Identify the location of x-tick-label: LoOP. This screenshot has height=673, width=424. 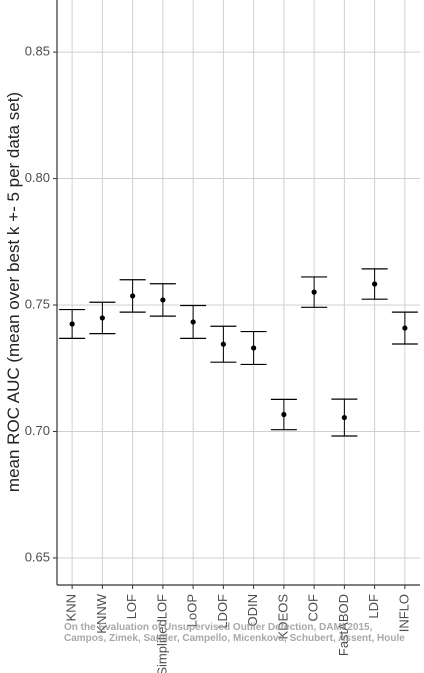
(192, 610).